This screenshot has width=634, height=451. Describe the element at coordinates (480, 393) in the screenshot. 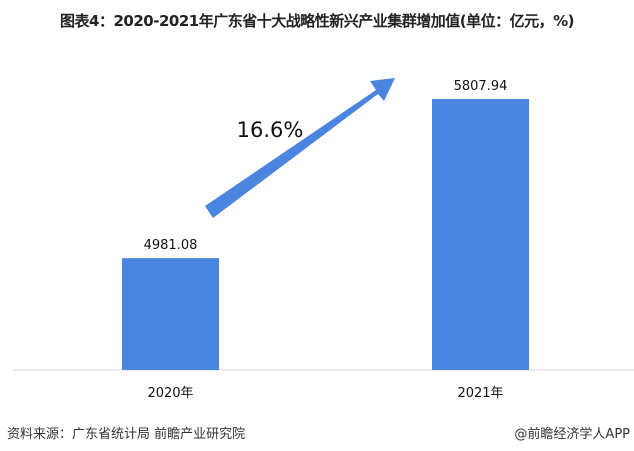

I see `x-tick-label-1: 2021年` at that location.